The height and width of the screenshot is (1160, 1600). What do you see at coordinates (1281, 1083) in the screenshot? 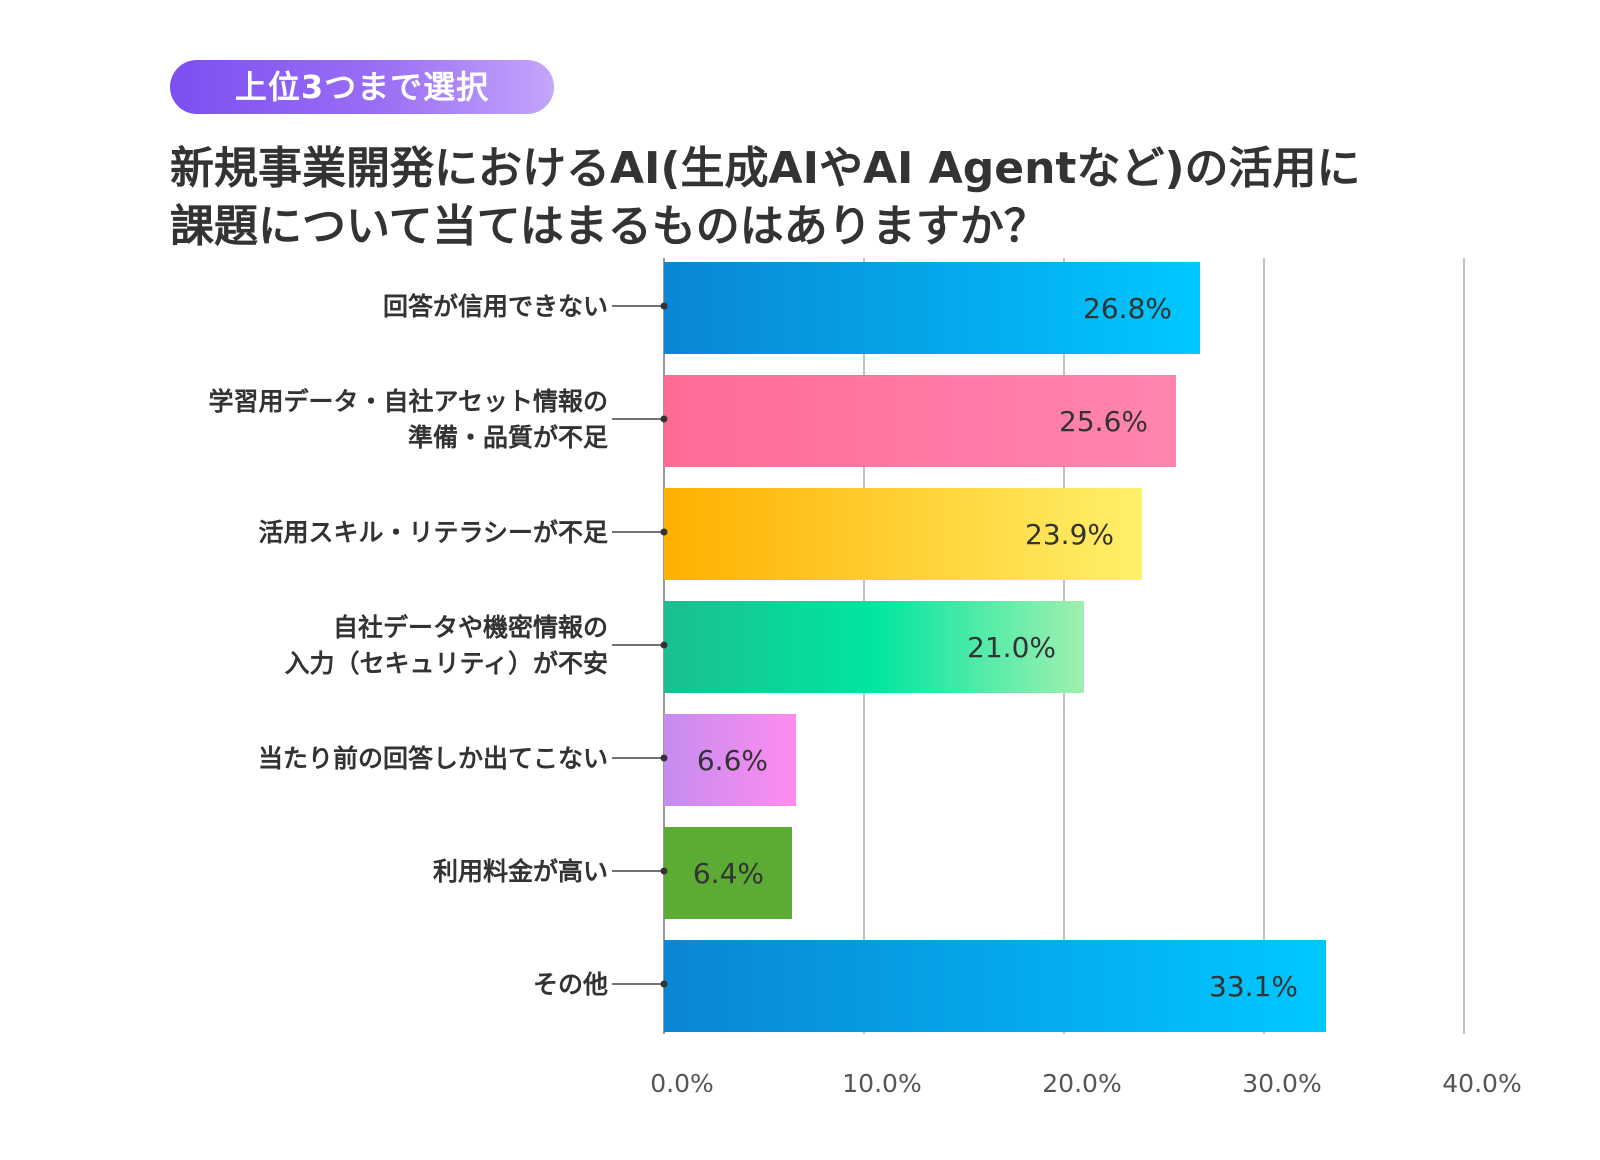
I see `x-tick-label: 30.0%` at bounding box center [1281, 1083].